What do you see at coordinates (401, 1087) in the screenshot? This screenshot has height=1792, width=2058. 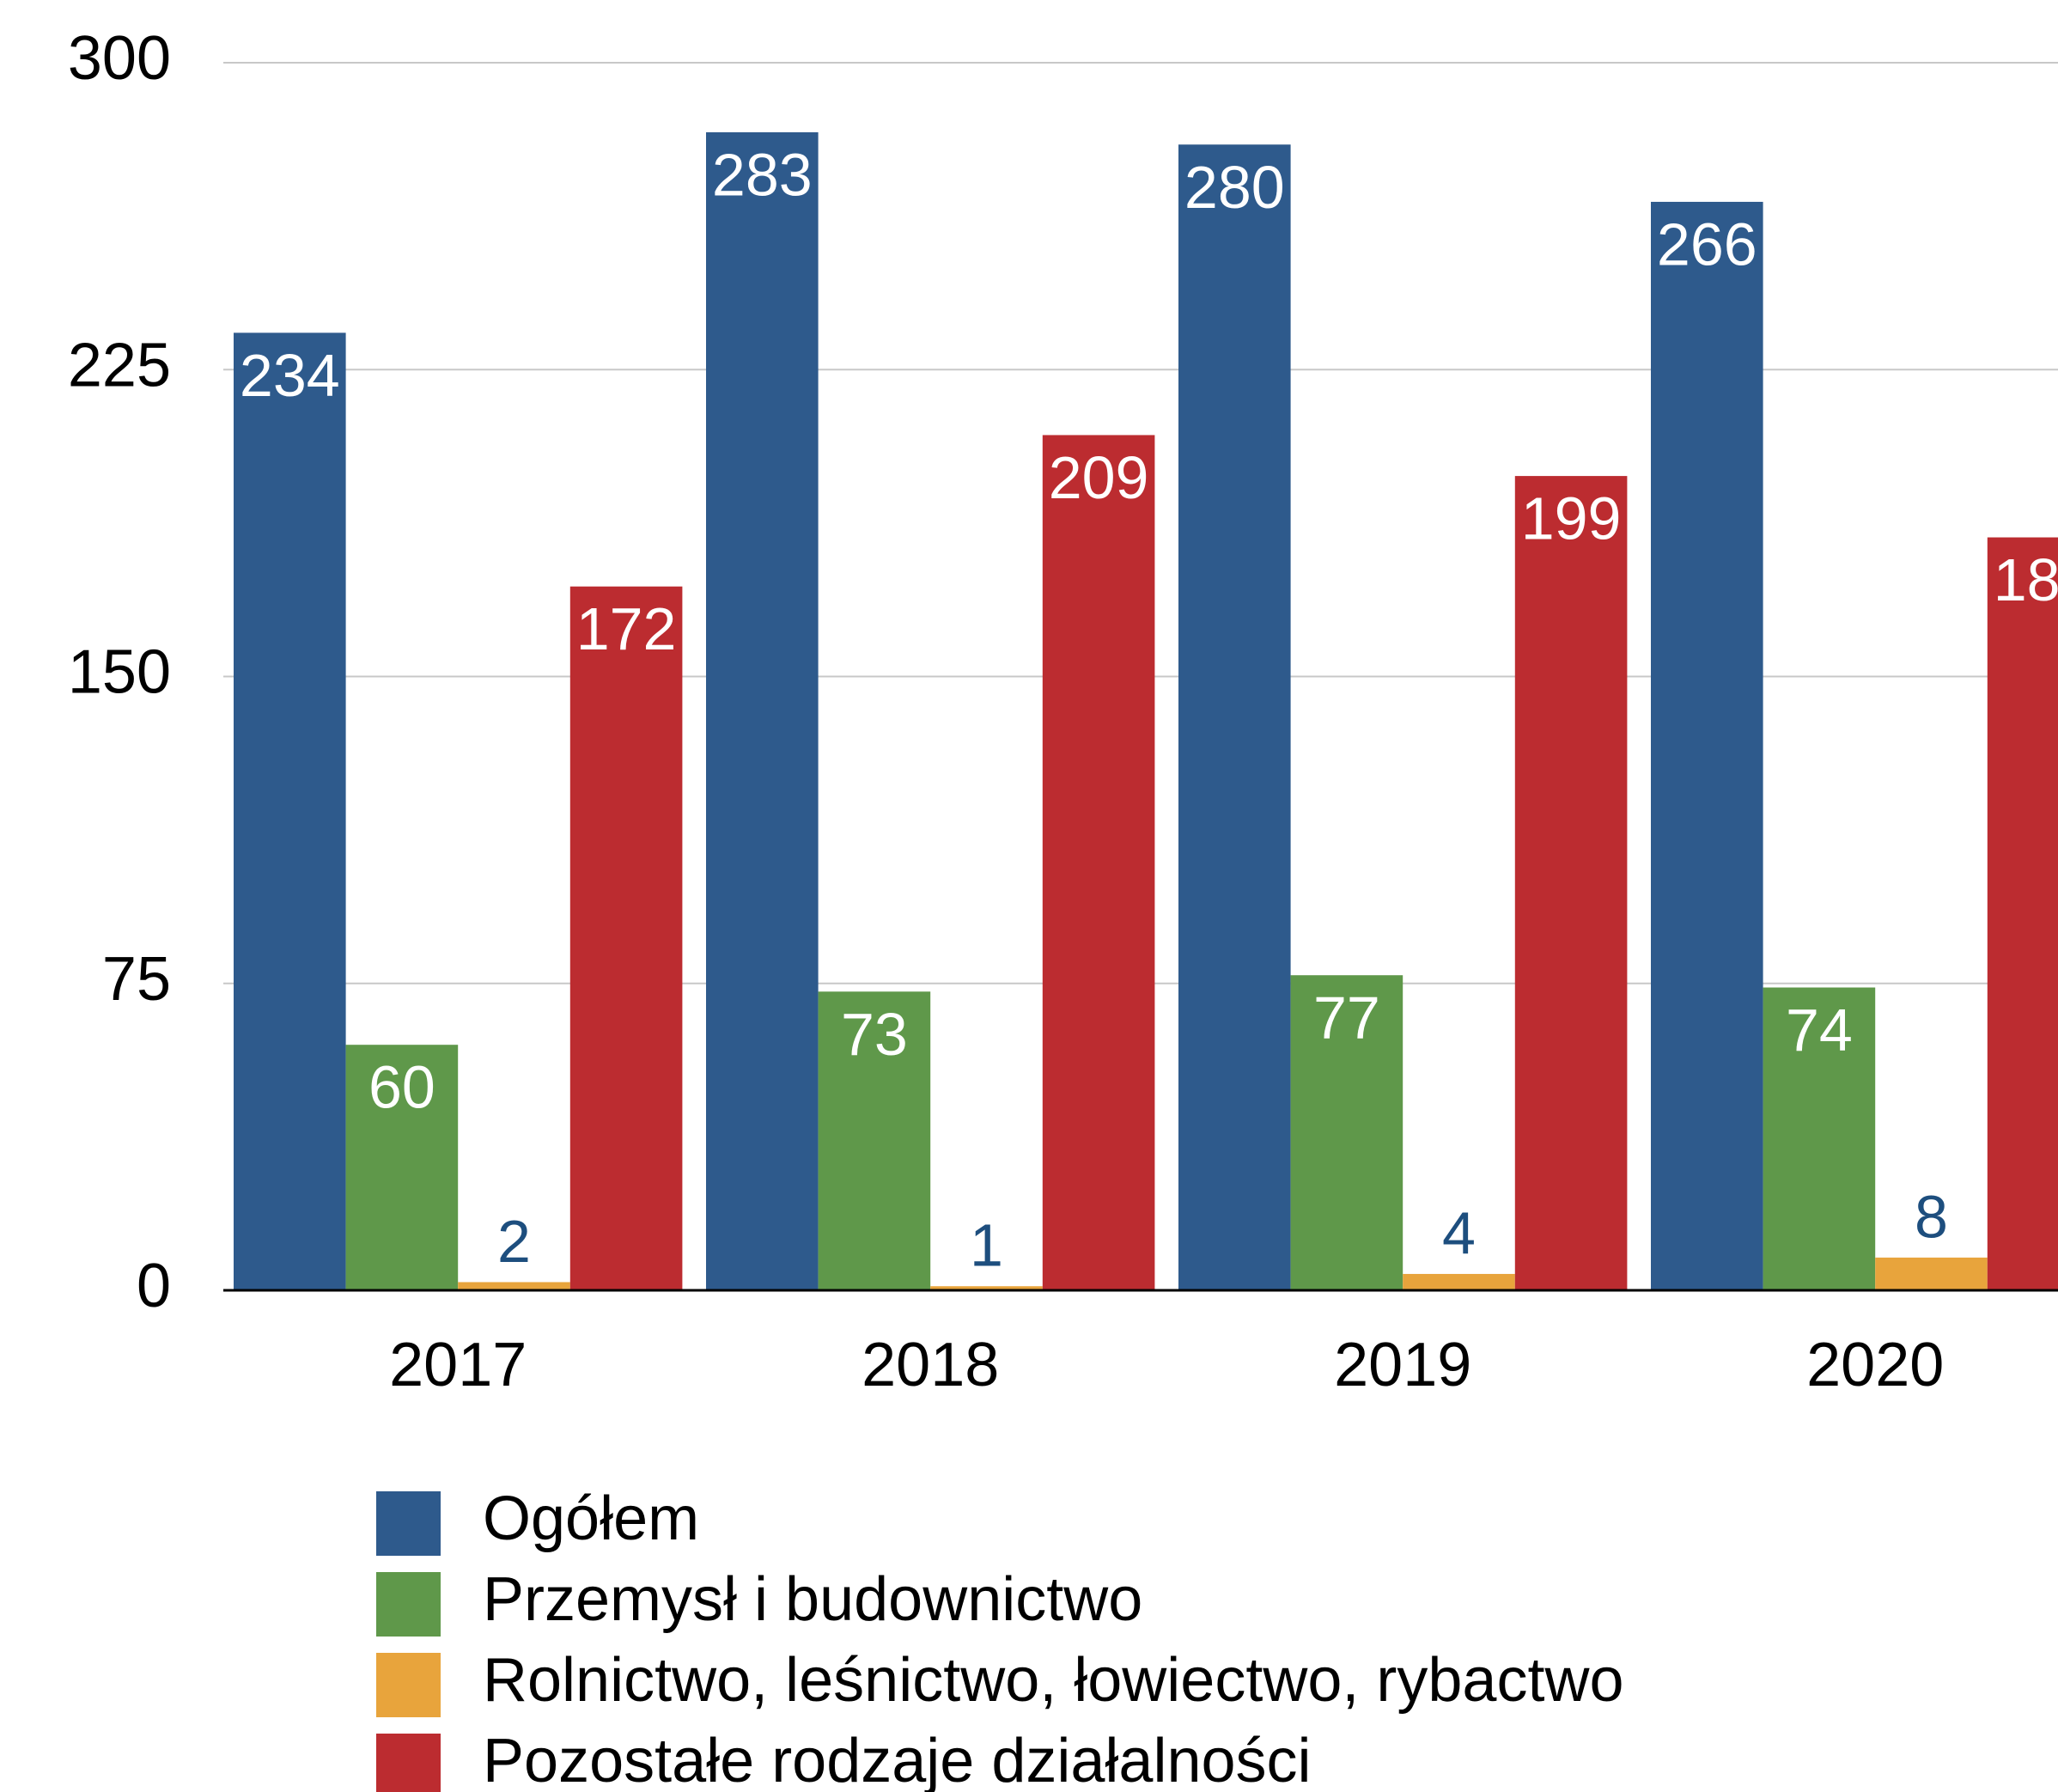 I see `data-label: 60` at bounding box center [401, 1087].